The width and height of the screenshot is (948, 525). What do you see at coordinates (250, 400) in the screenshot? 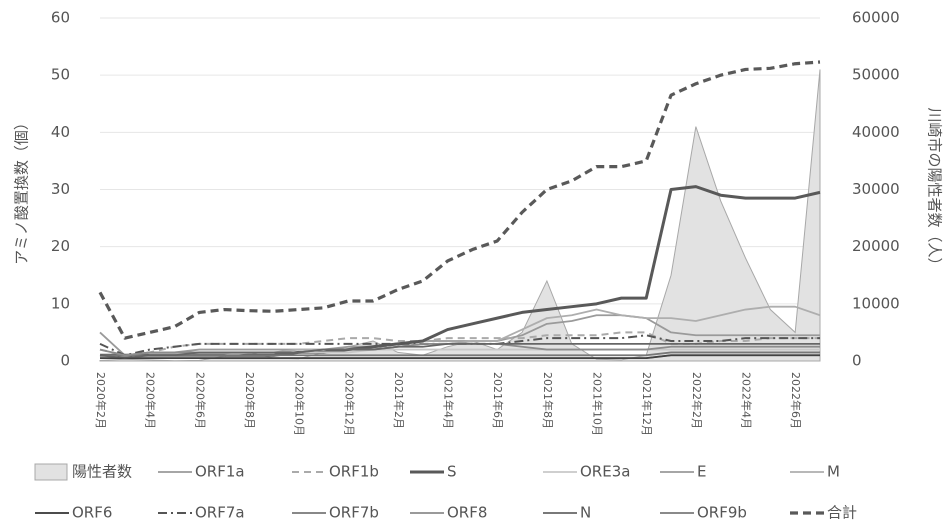
I see `x-tick-label: 2020年8月` at bounding box center [250, 400].